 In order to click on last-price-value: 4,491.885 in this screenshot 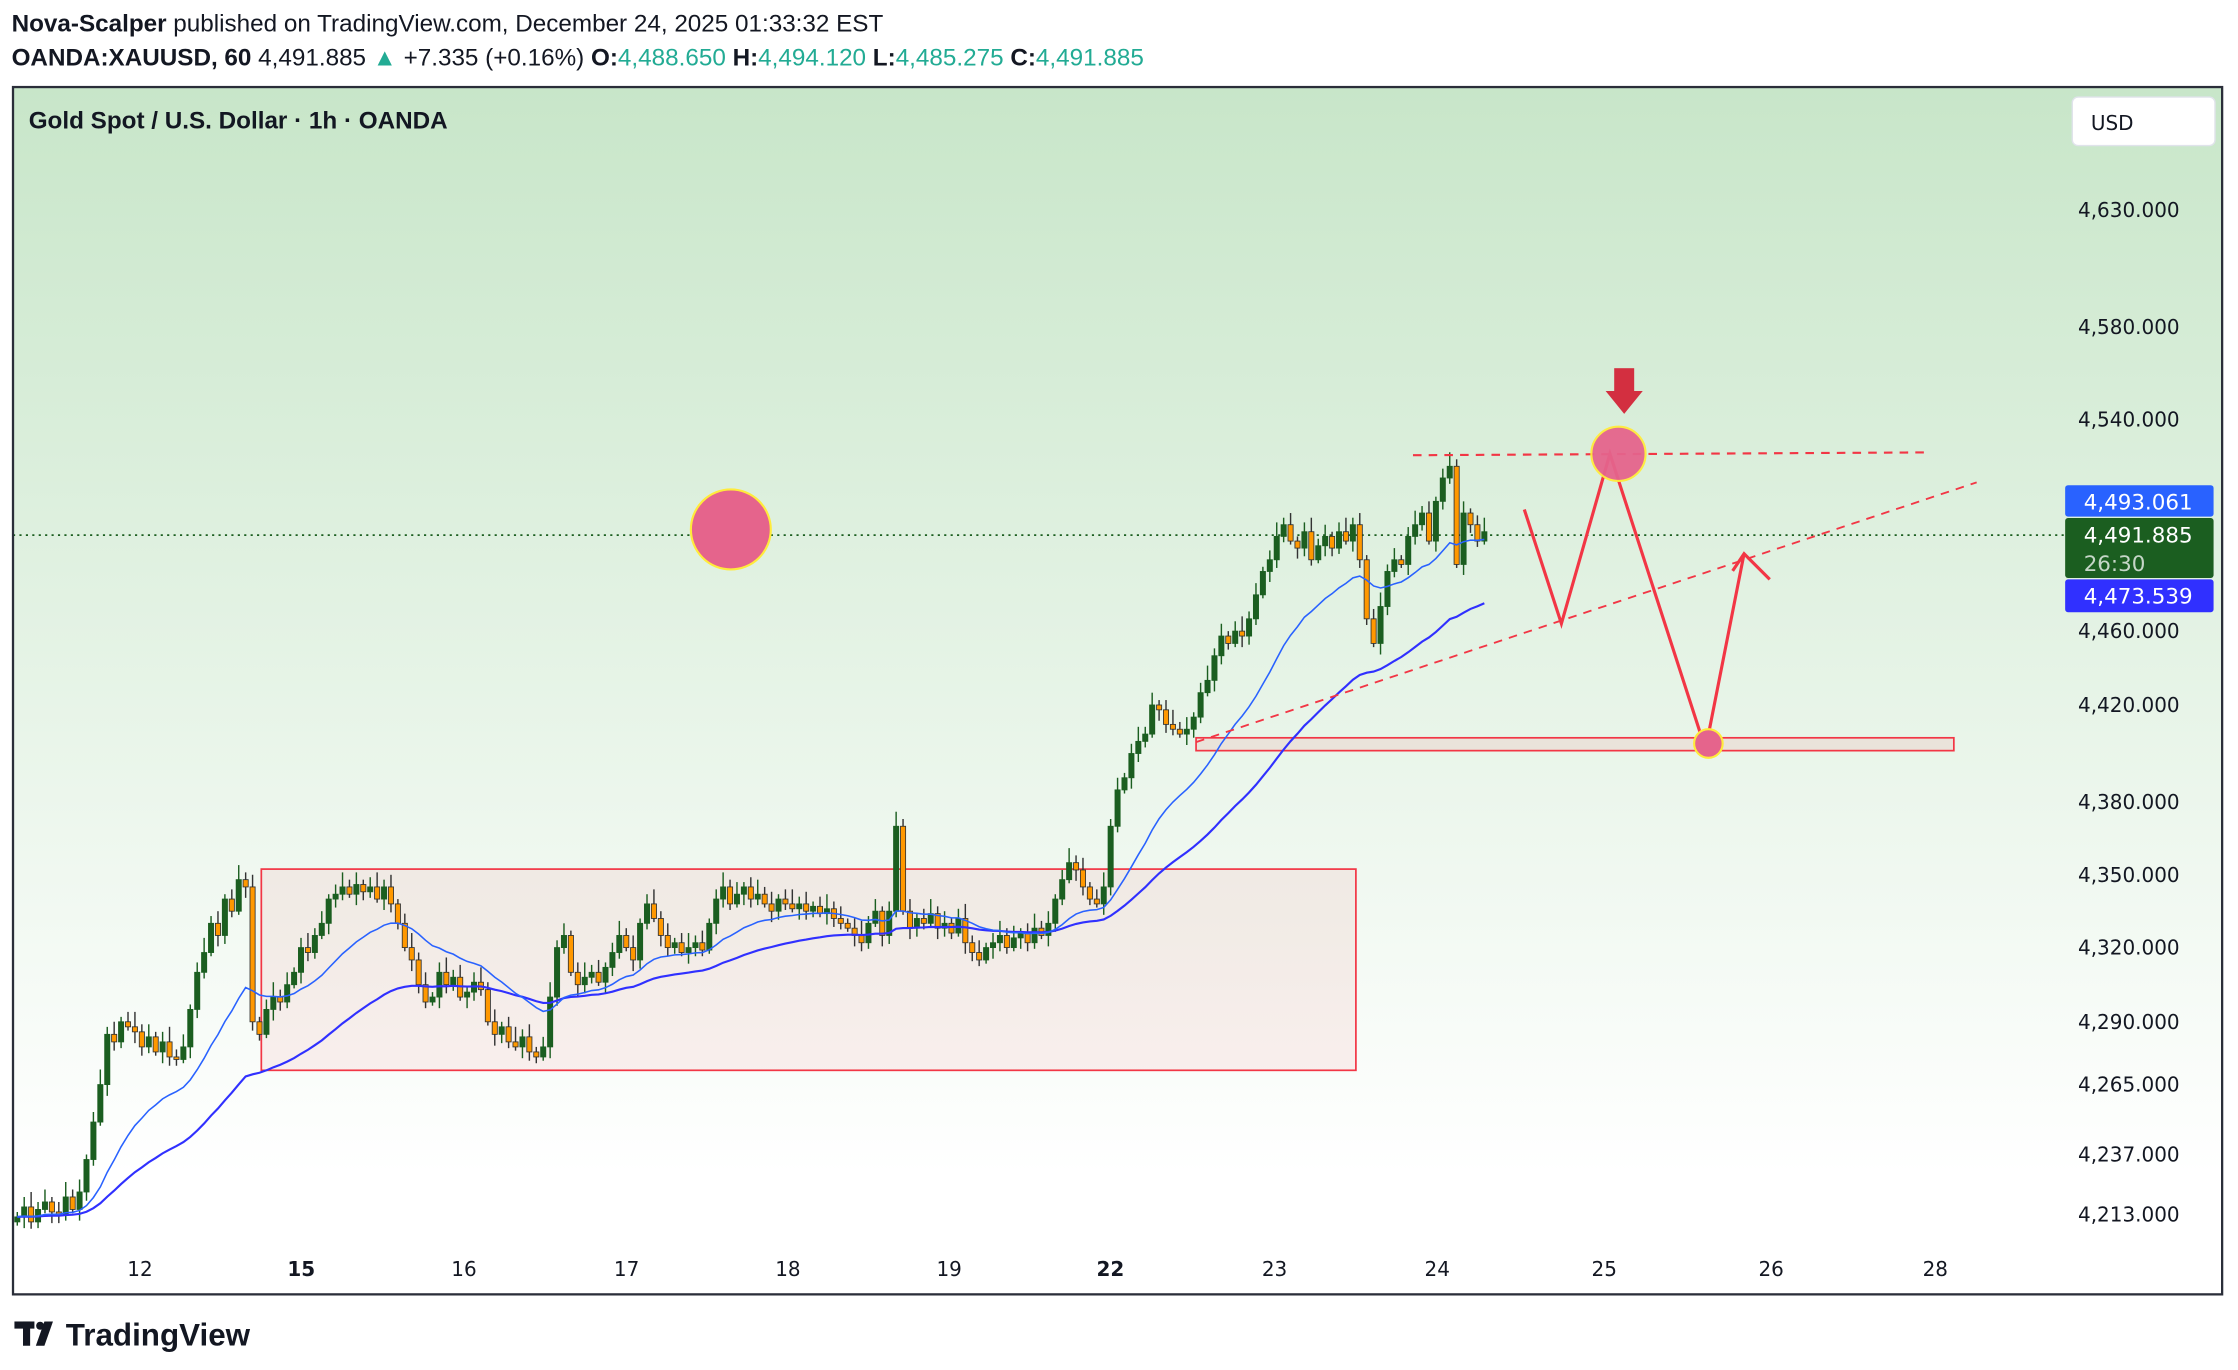, I will do `click(2138, 535)`.